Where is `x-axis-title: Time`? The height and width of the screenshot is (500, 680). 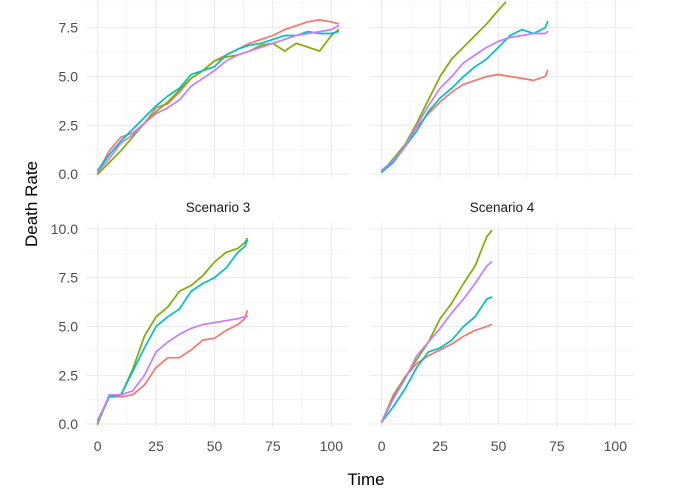 x-axis-title: Time is located at coordinates (365, 479).